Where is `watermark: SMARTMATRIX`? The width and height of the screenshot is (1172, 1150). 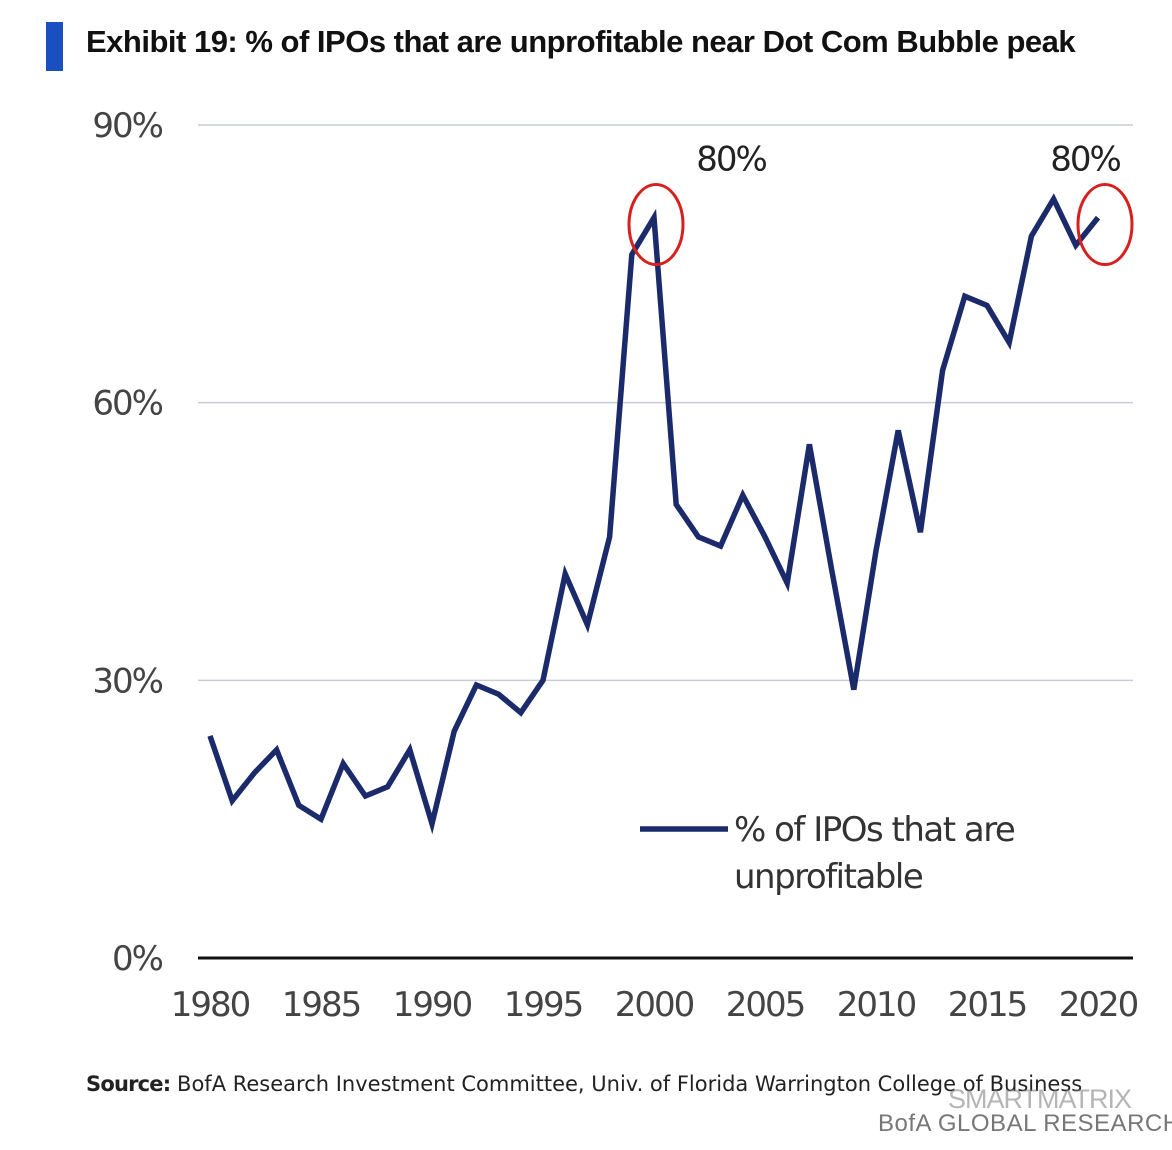
watermark: SMARTMATRIX is located at coordinates (1040, 1099).